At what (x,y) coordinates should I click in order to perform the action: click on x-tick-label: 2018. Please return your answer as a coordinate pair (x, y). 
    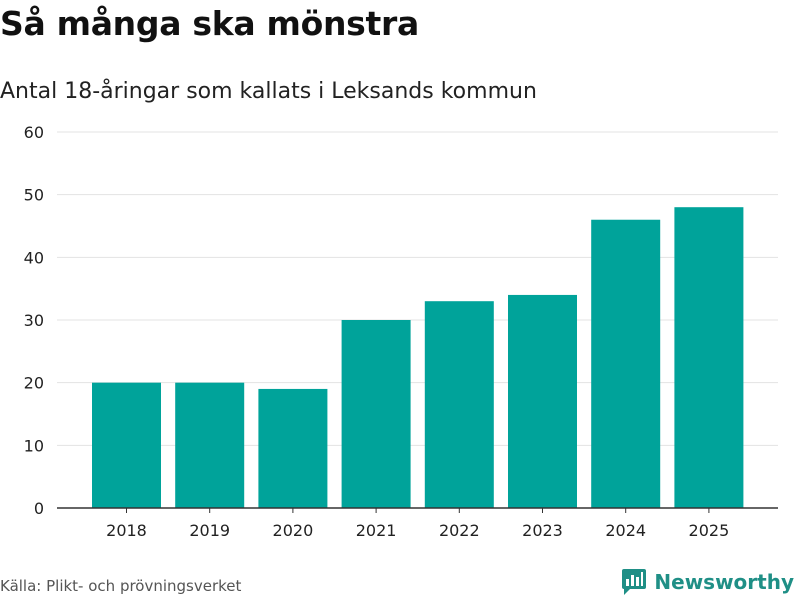
    Looking at the image, I should click on (126, 530).